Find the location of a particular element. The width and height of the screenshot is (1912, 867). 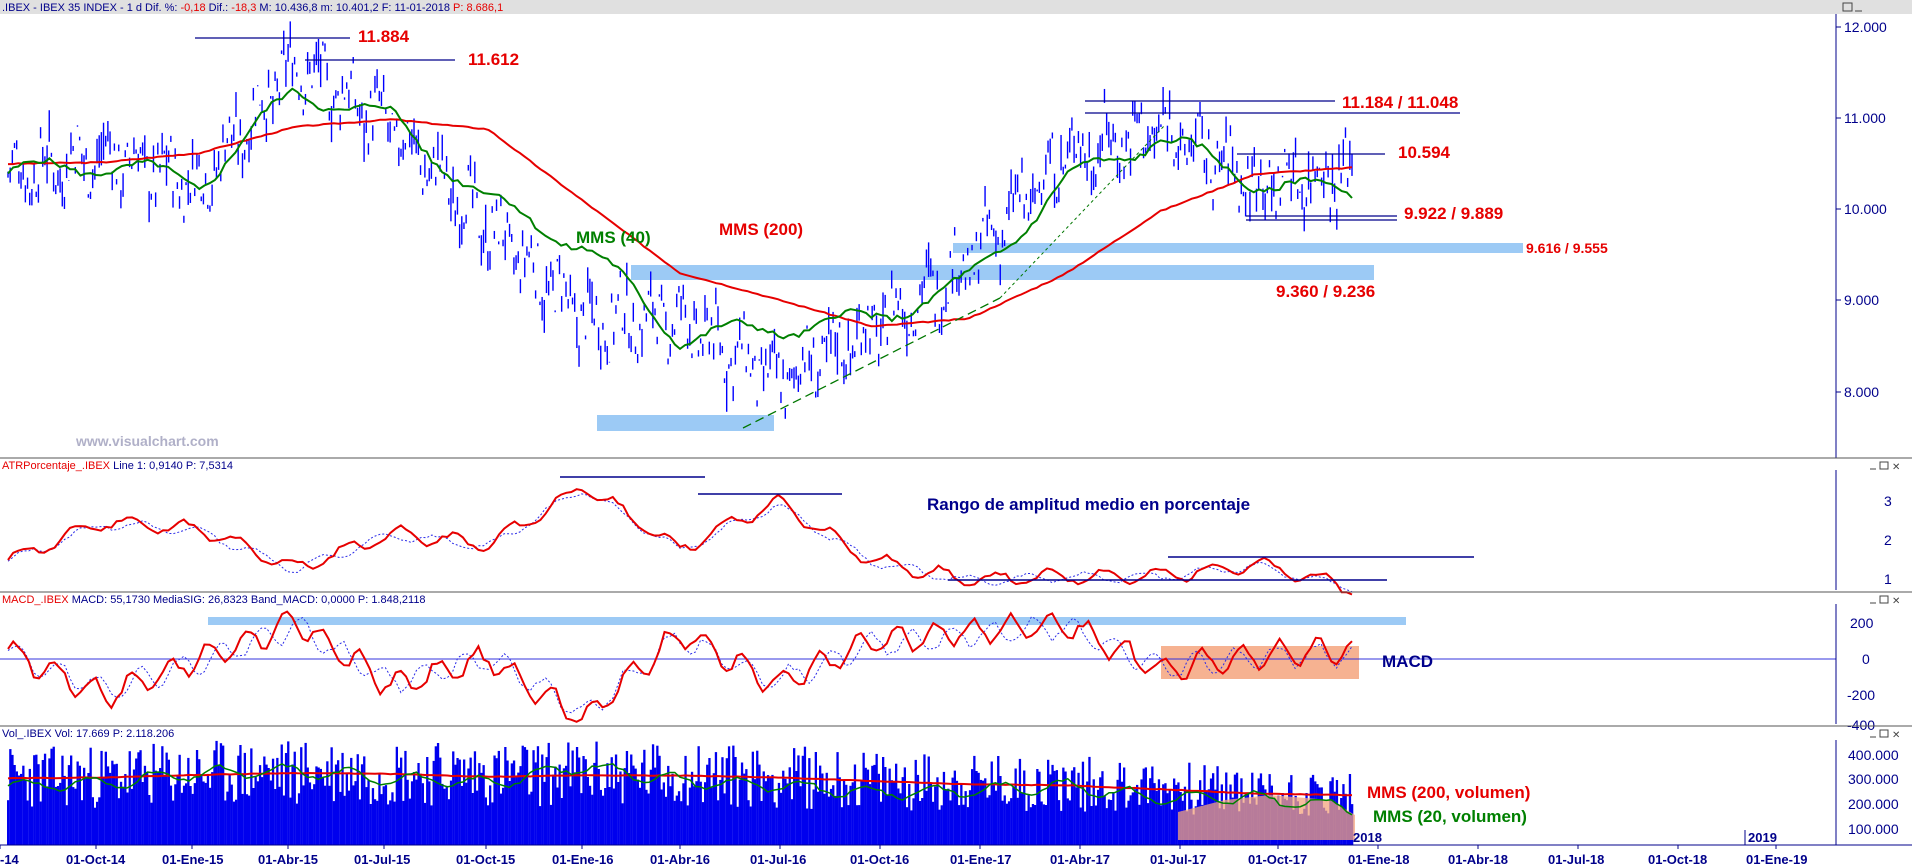

zone-low-2016 is located at coordinates (685, 423).